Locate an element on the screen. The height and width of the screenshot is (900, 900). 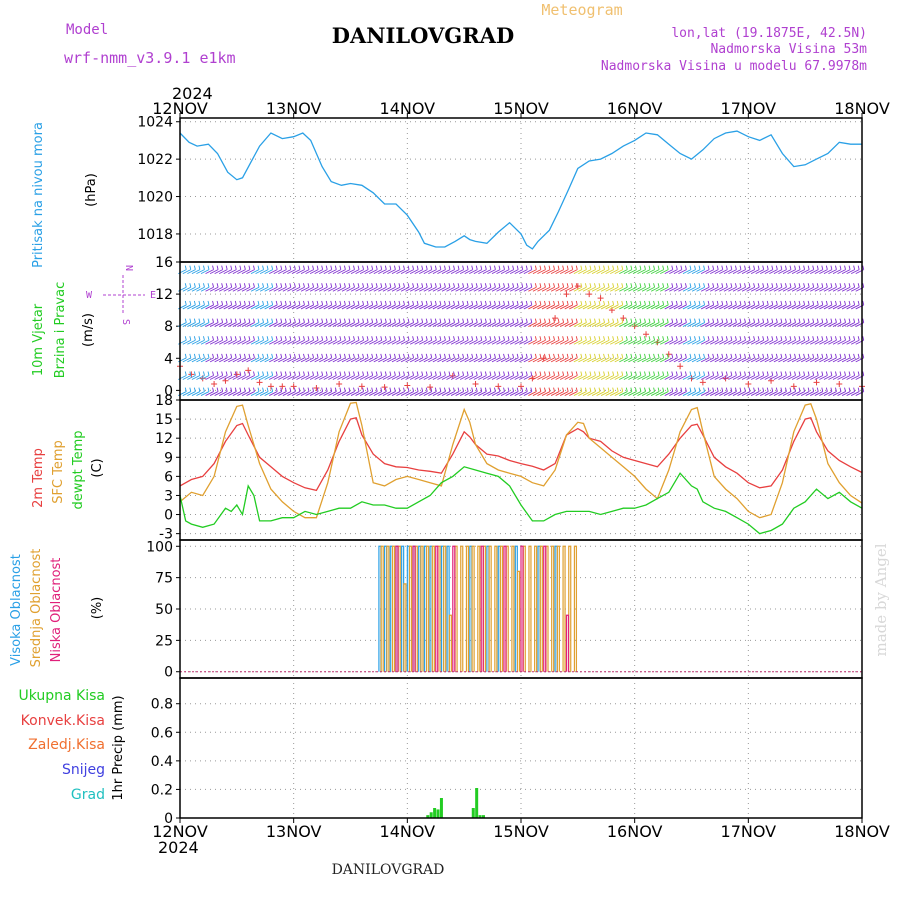
compass-e: E is located at coordinates (153, 295).